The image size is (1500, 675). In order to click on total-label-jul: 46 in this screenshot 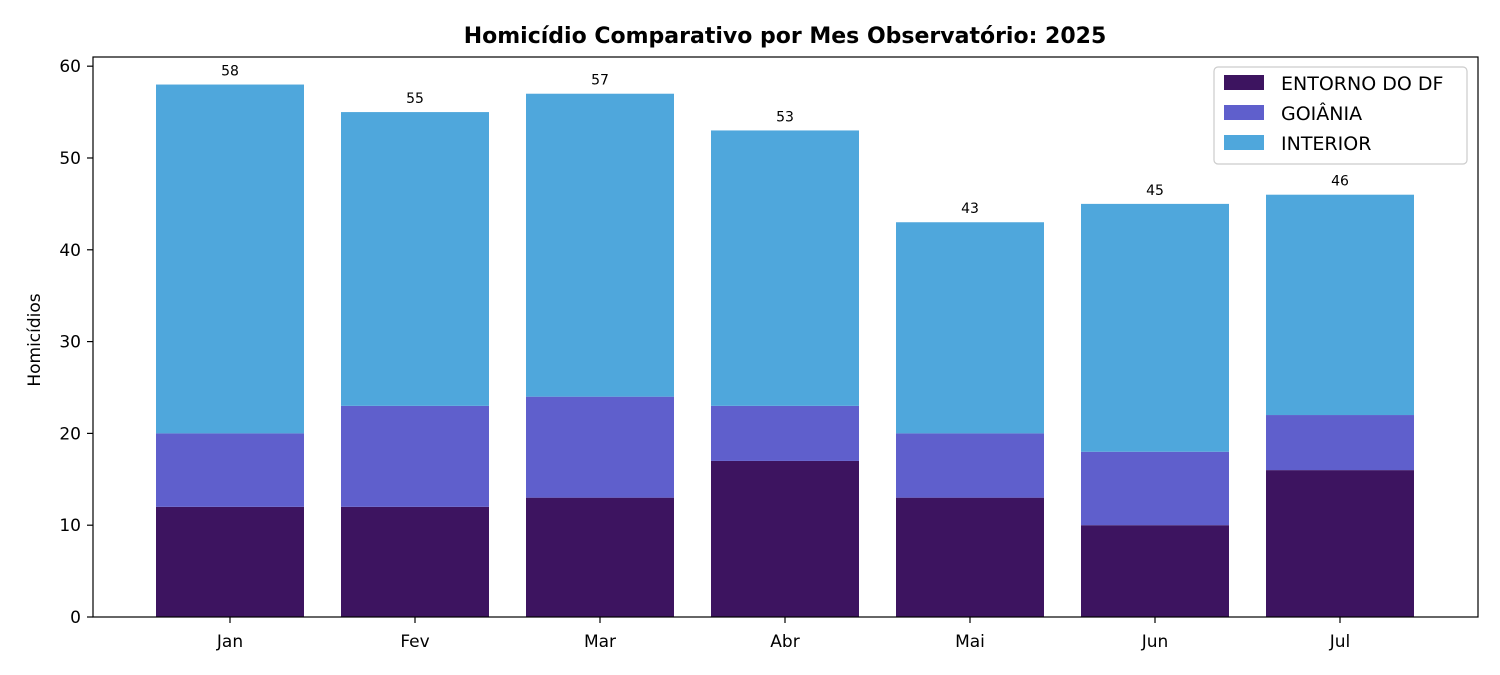, I will do `click(1340, 182)`.